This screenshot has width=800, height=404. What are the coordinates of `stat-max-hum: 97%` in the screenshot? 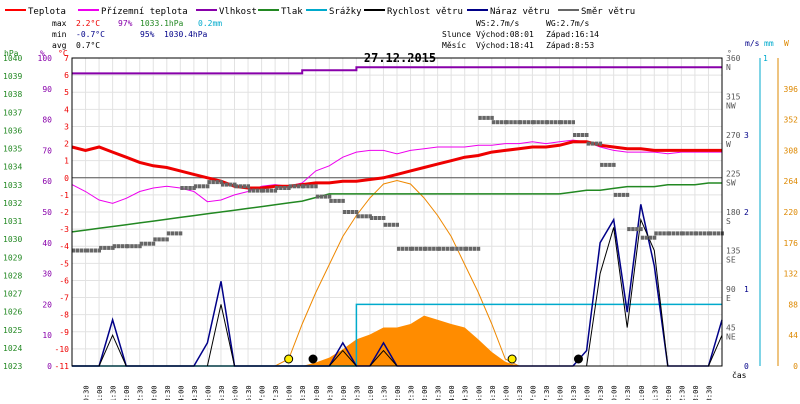 It's located at (125, 23).